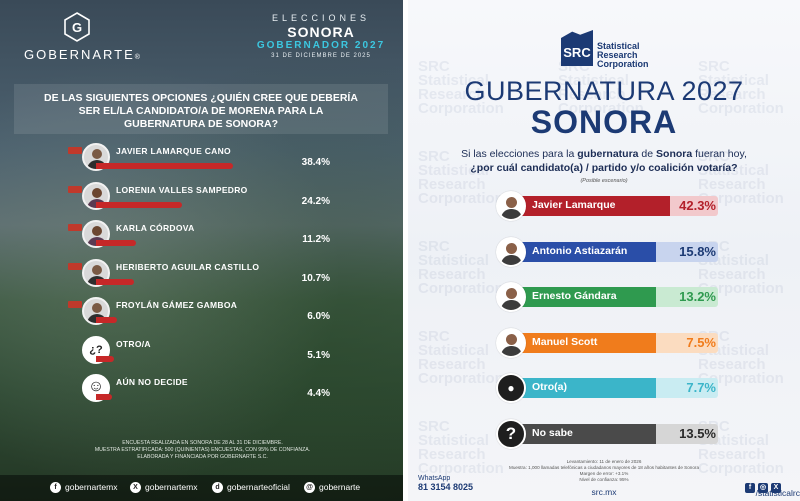 Image resolution: width=800 pixels, height=501 pixels. What do you see at coordinates (623, 55) in the screenshot?
I see `src-name: Statistical Research Corporation` at bounding box center [623, 55].